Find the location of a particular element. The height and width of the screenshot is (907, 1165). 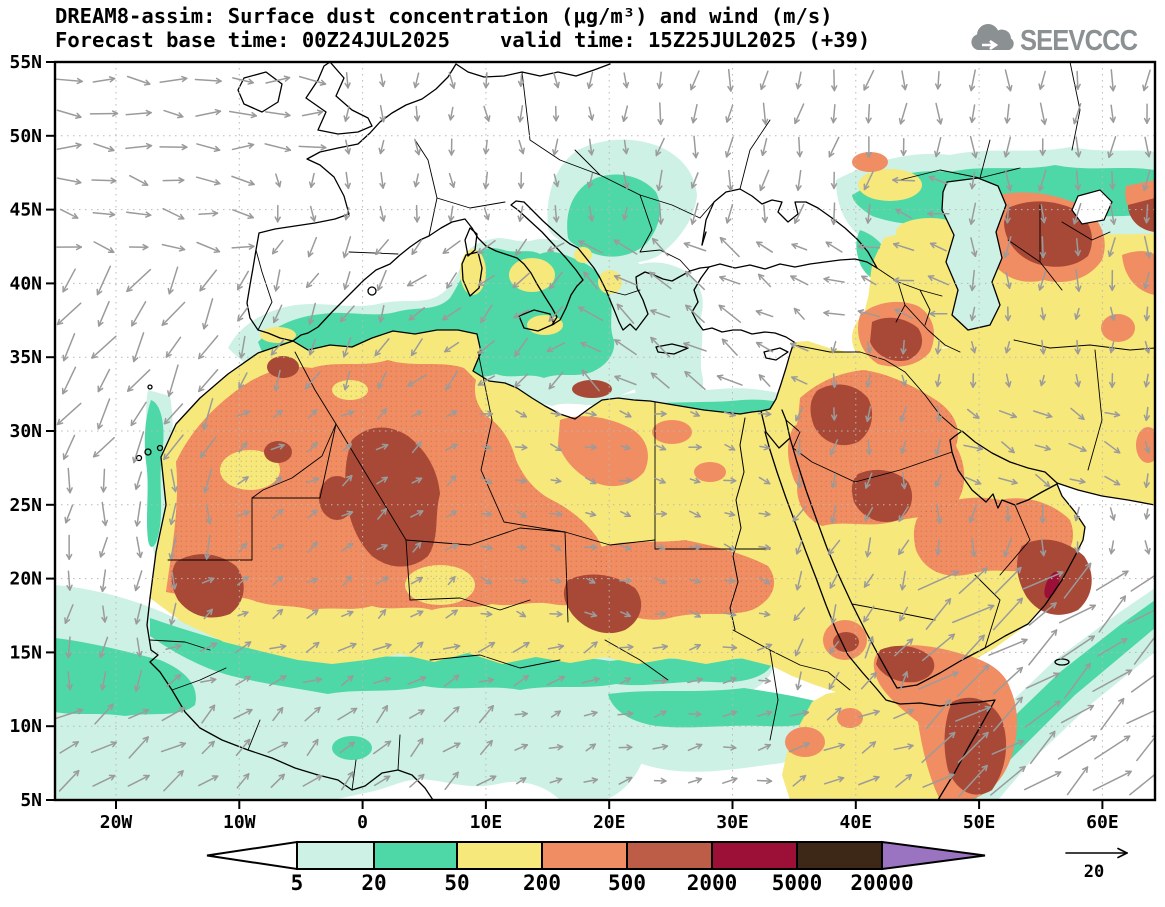

colorbar-segment is located at coordinates (669, 855).